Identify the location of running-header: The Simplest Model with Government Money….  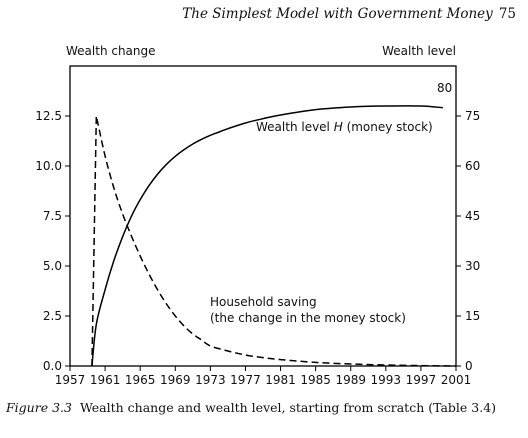
(349, 14).